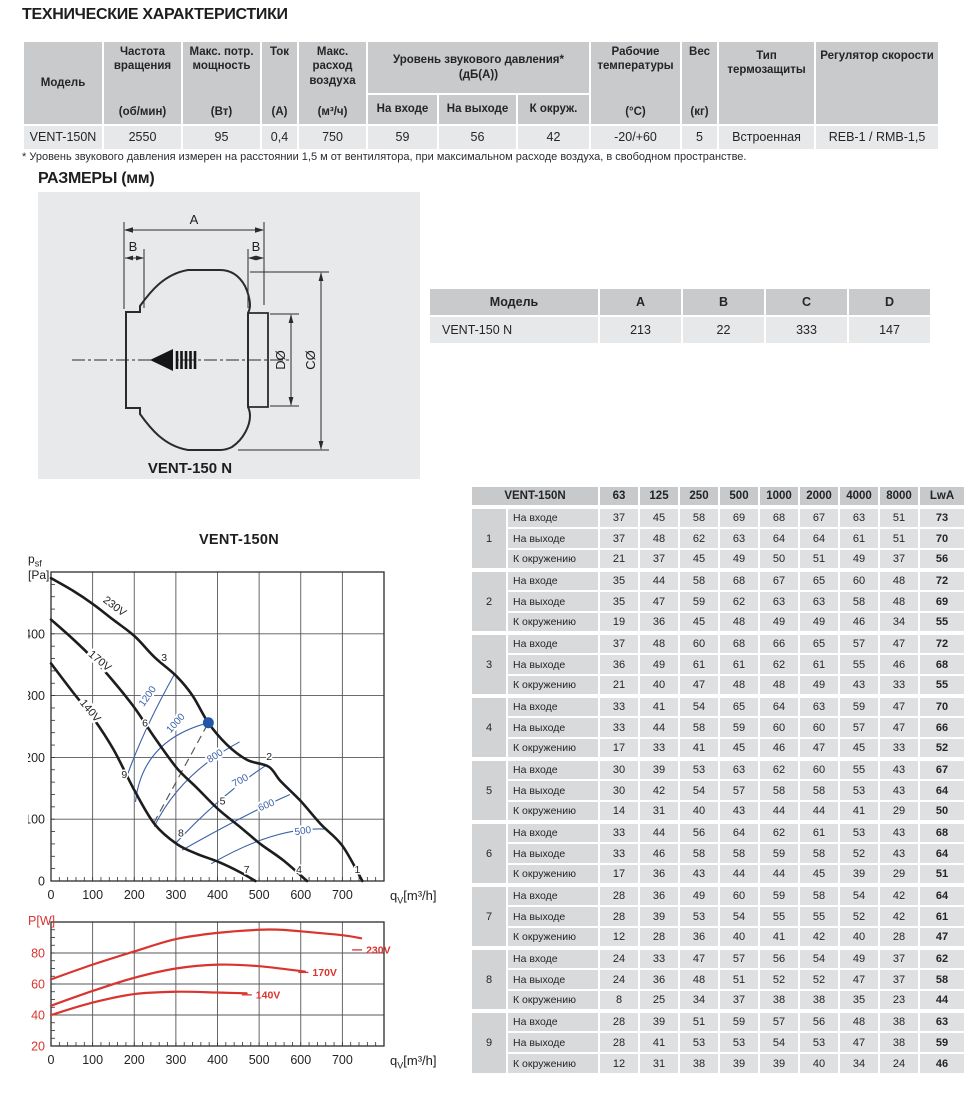 Image resolution: width=970 pixels, height=1100 pixels. What do you see at coordinates (640, 330) in the screenshot?
I see `dims-value-a: 213` at bounding box center [640, 330].